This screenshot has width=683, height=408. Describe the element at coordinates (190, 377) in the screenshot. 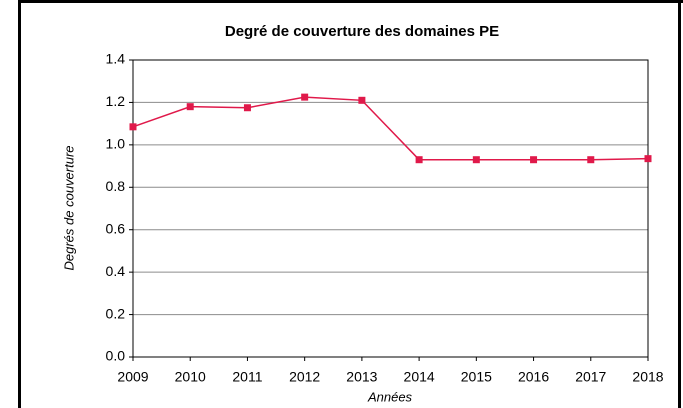

I see `x-tick-label: 2010` at that location.